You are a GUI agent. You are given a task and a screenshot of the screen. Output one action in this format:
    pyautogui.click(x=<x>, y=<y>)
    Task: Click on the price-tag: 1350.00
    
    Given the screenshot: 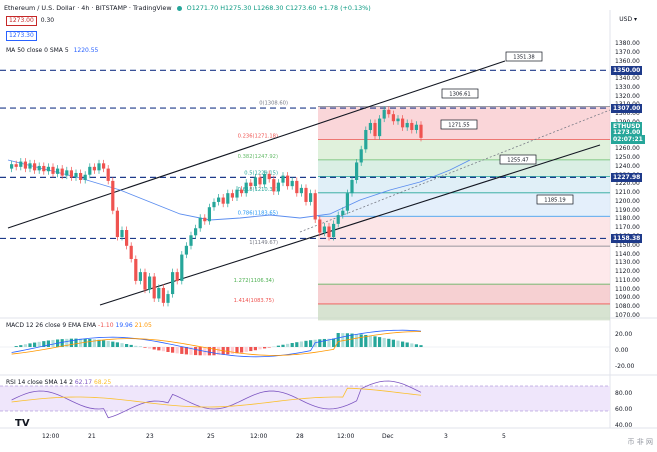 What is the action you would take?
    pyautogui.click(x=627, y=71)
    